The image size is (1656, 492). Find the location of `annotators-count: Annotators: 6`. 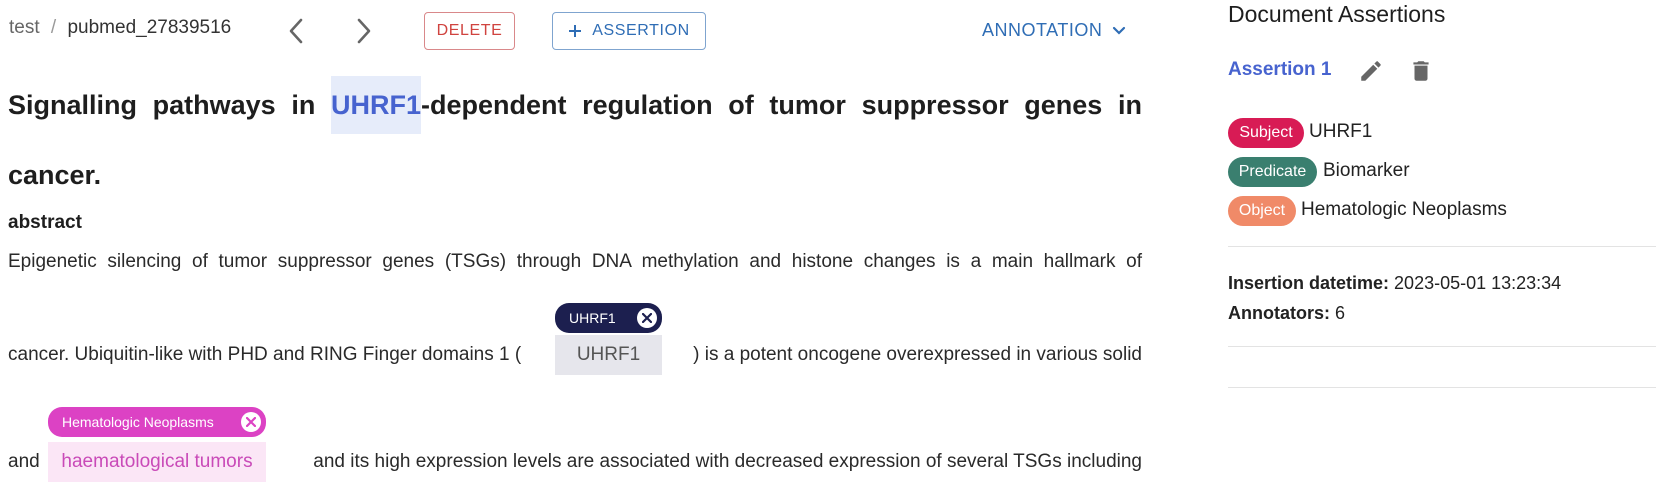

annotators-count: Annotators: 6 is located at coordinates (1286, 313).